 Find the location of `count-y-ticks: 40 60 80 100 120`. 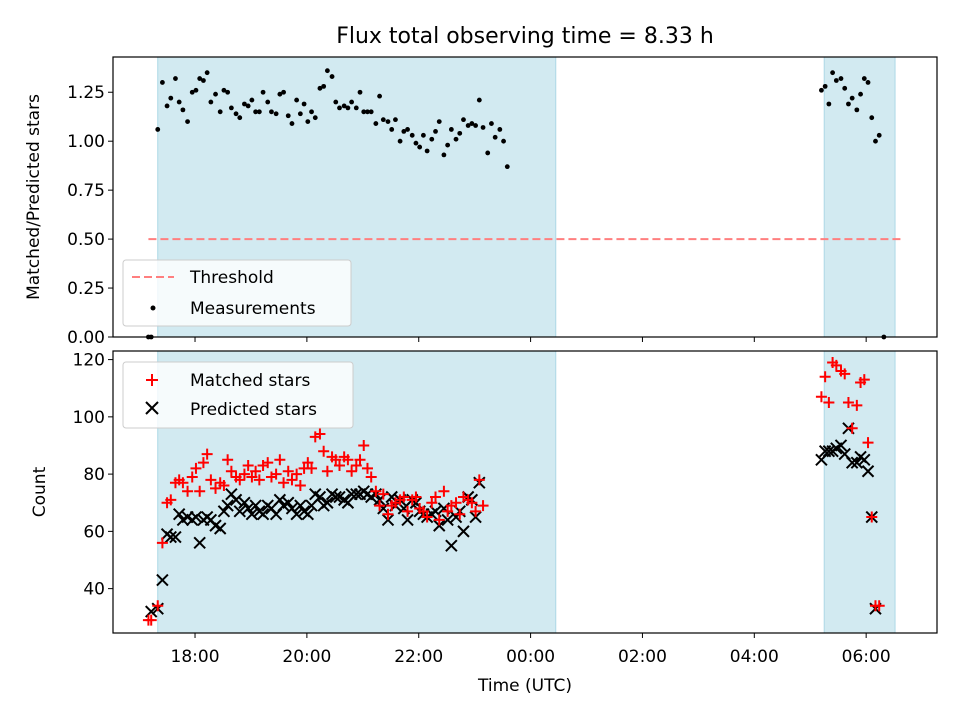

count-y-ticks: 40 60 80 100 120 is located at coordinates (93, 475).